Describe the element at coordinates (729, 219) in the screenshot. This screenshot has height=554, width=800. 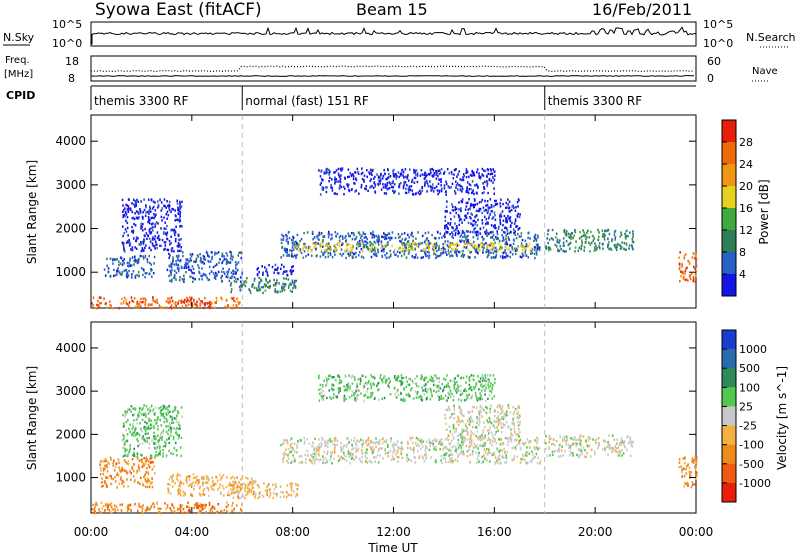
I see `colorbar-swatch` at that location.